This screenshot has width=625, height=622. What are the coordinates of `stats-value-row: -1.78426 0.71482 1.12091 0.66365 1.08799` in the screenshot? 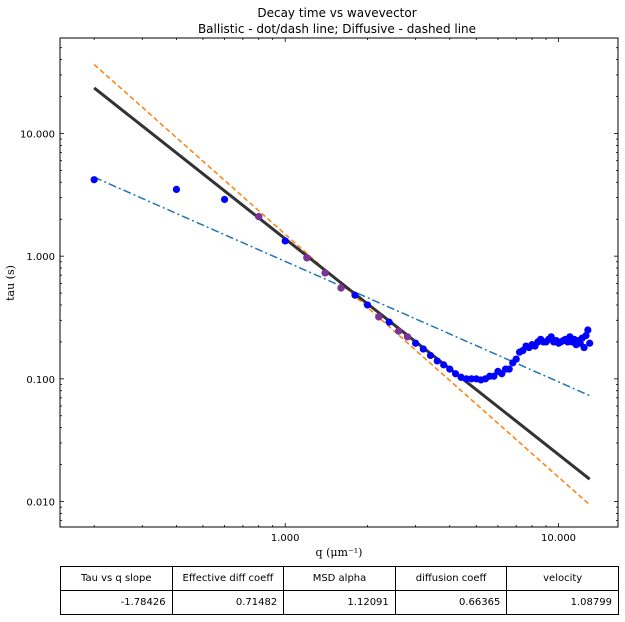 It's located at (339, 602).